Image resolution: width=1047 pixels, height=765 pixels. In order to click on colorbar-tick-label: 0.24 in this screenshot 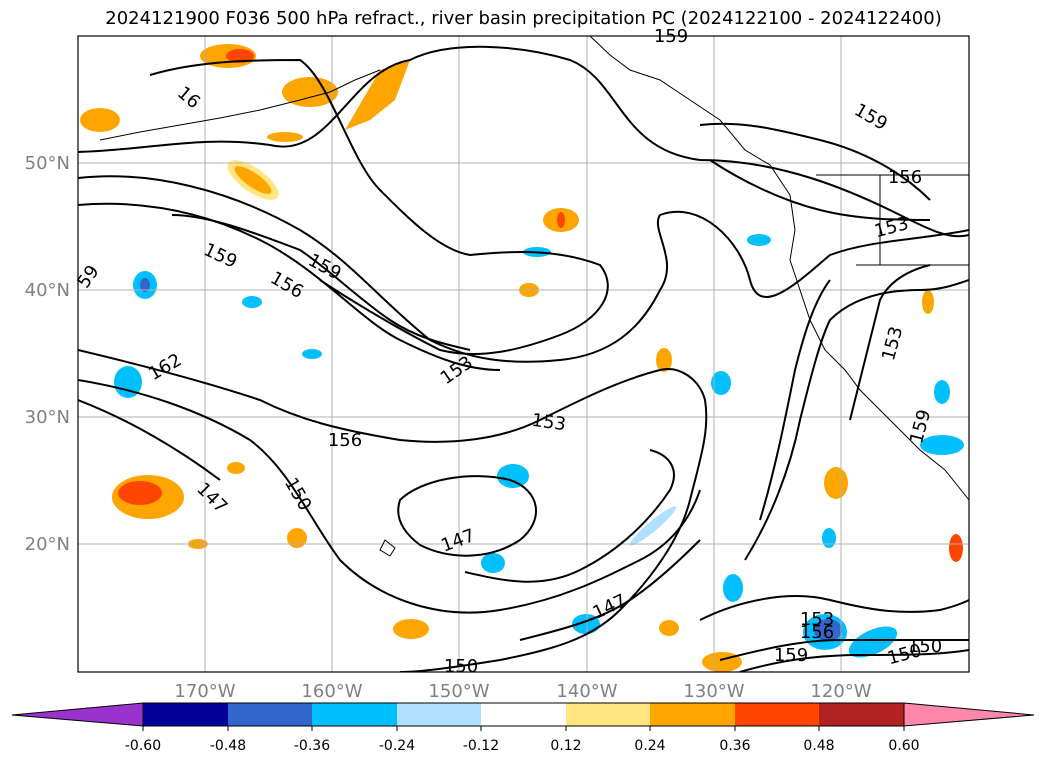, I will do `click(649, 746)`.